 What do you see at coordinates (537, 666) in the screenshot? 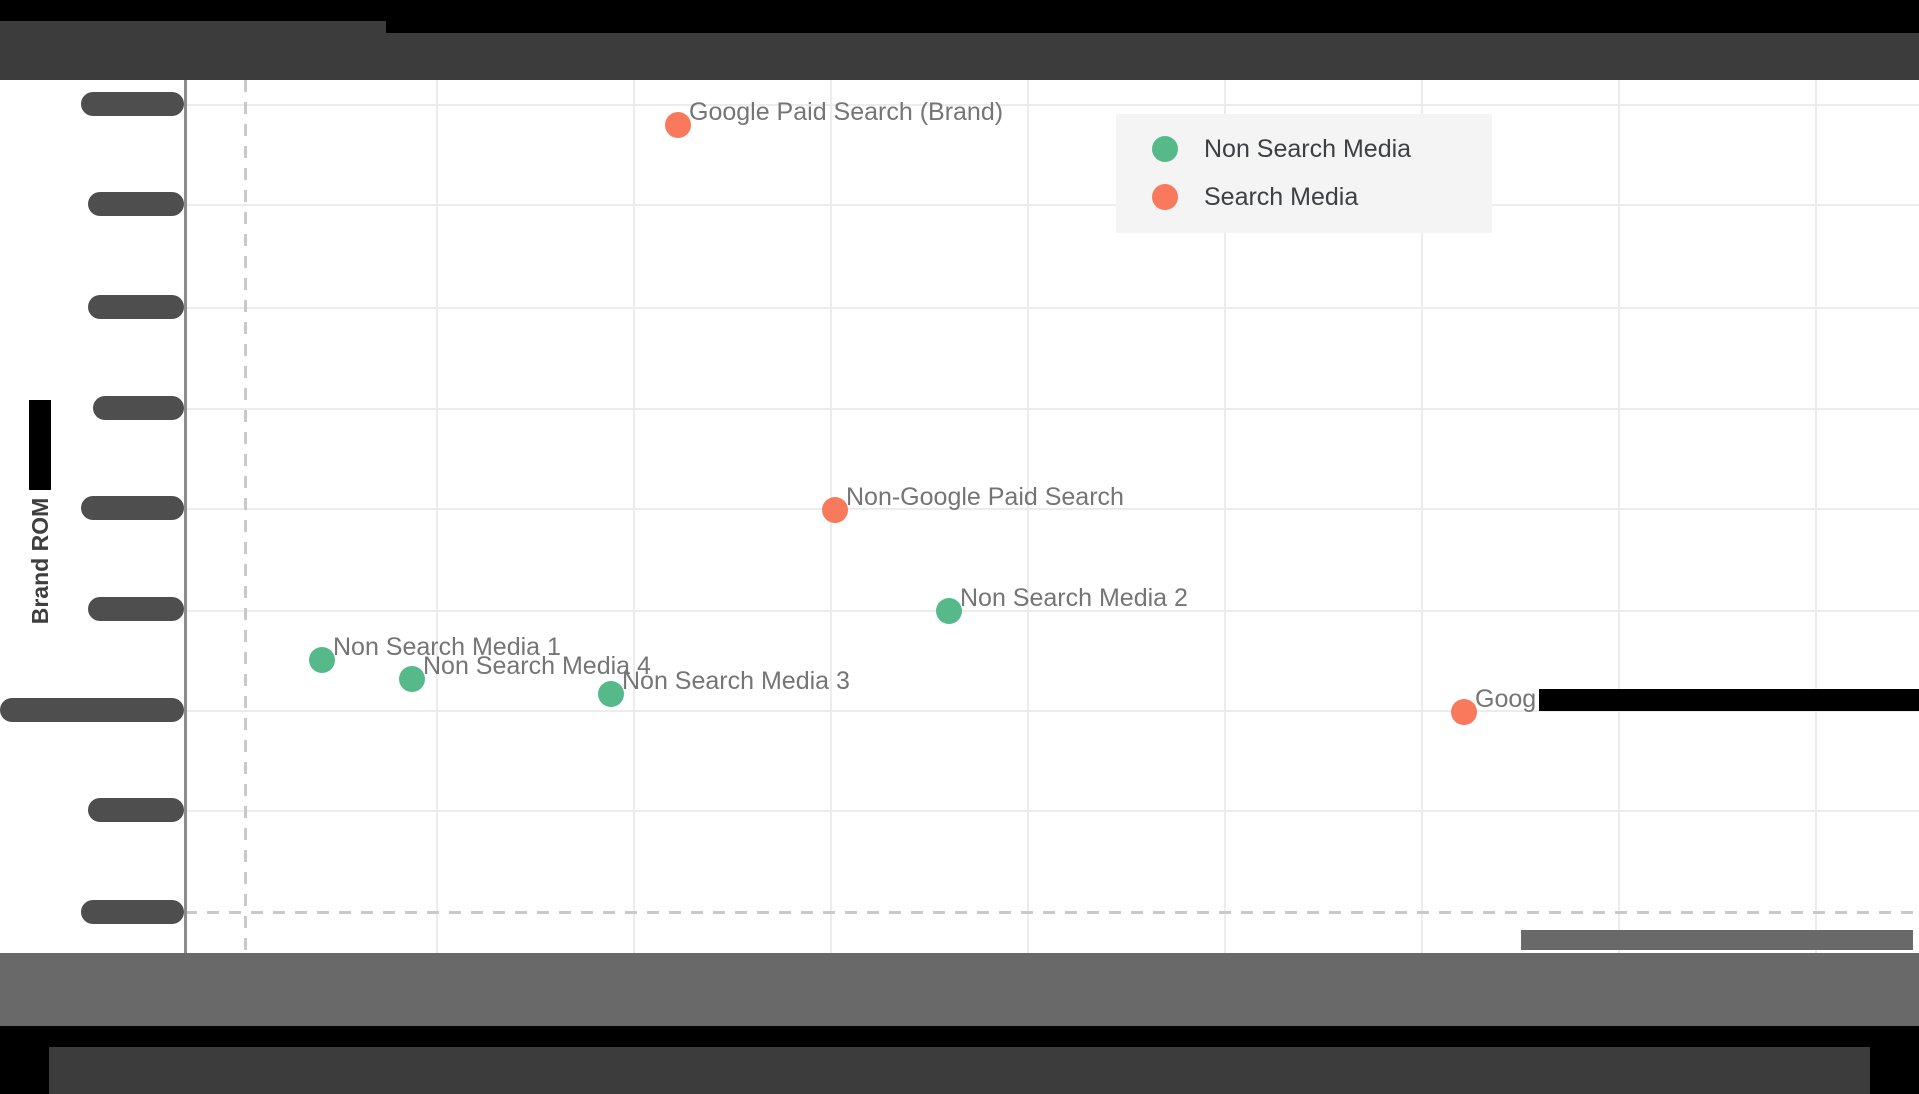
I see `data-point-label: Non Search Media 4` at bounding box center [537, 666].